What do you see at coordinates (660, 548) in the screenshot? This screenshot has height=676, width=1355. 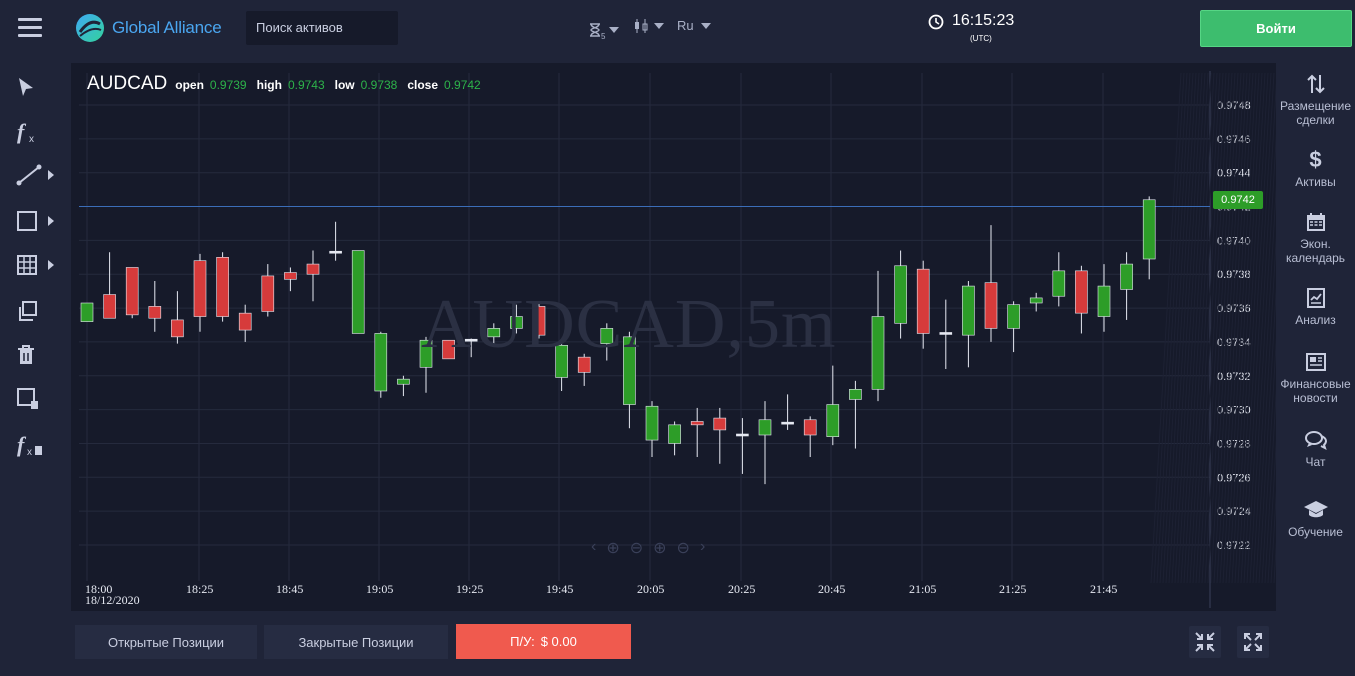 I see `zoom-in-alt-icon: ⊕` at bounding box center [660, 548].